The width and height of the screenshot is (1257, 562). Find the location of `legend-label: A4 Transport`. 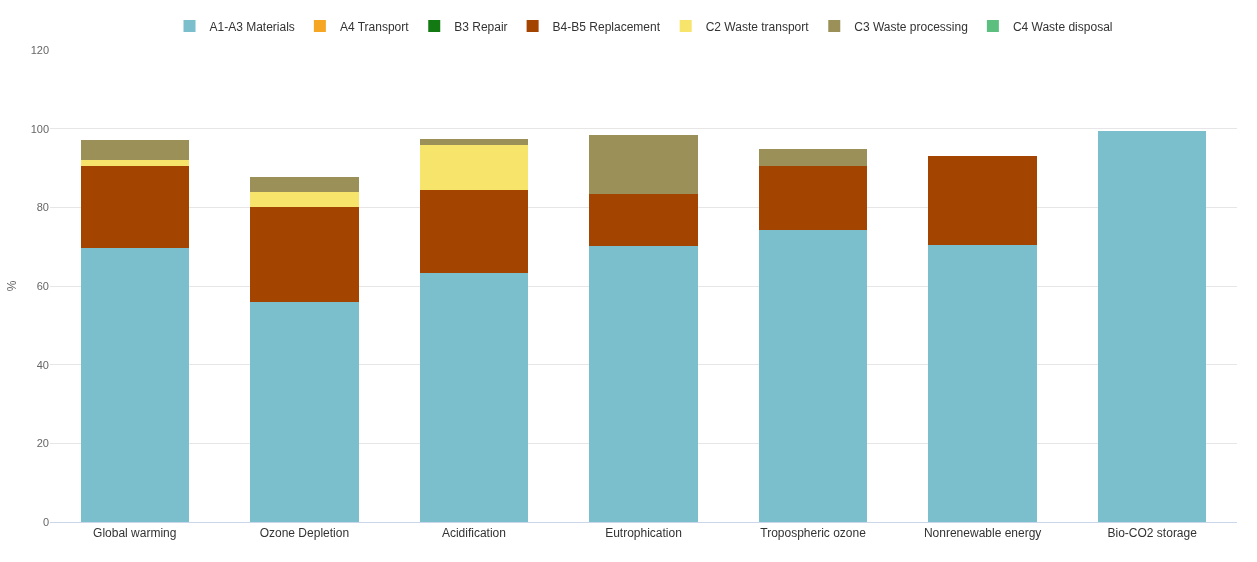

legend-label: A4 Transport is located at coordinates (374, 26).